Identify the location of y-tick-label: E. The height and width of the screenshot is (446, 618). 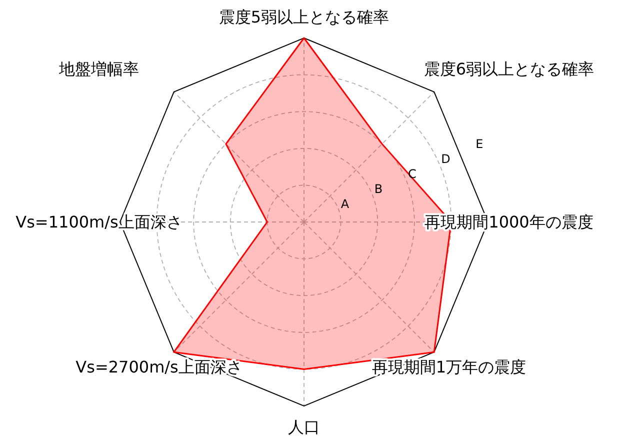
(480, 143).